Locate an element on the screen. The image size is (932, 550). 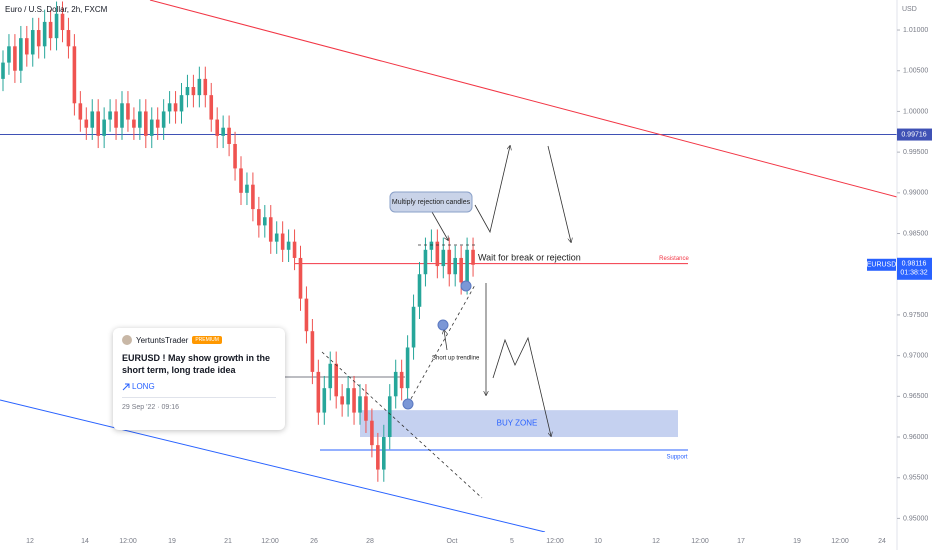
x-tick-label: 28 is located at coordinates (370, 541).